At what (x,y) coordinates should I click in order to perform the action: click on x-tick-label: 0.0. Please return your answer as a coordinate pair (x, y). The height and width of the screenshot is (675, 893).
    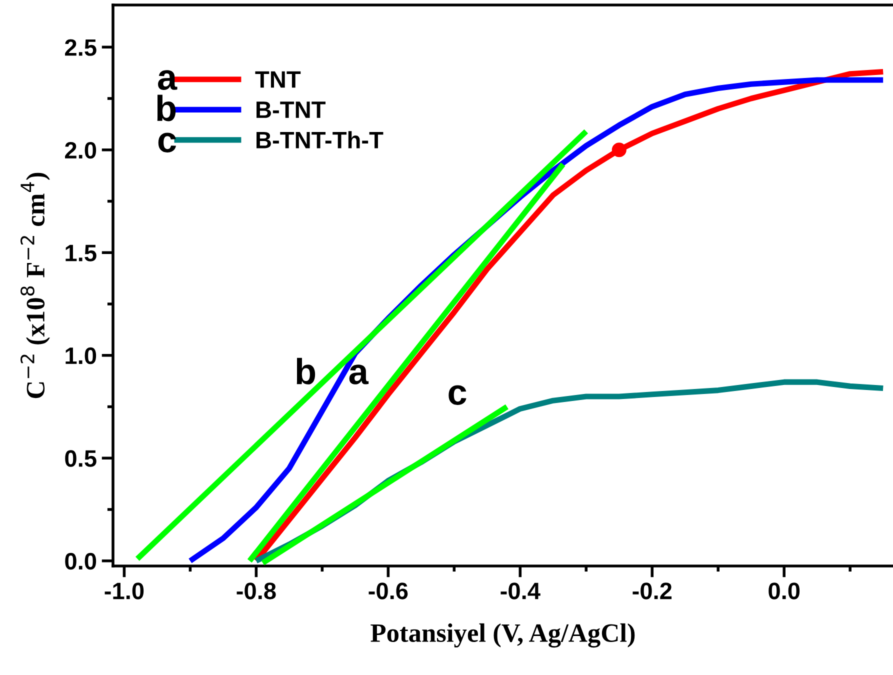
    Looking at the image, I should click on (784, 591).